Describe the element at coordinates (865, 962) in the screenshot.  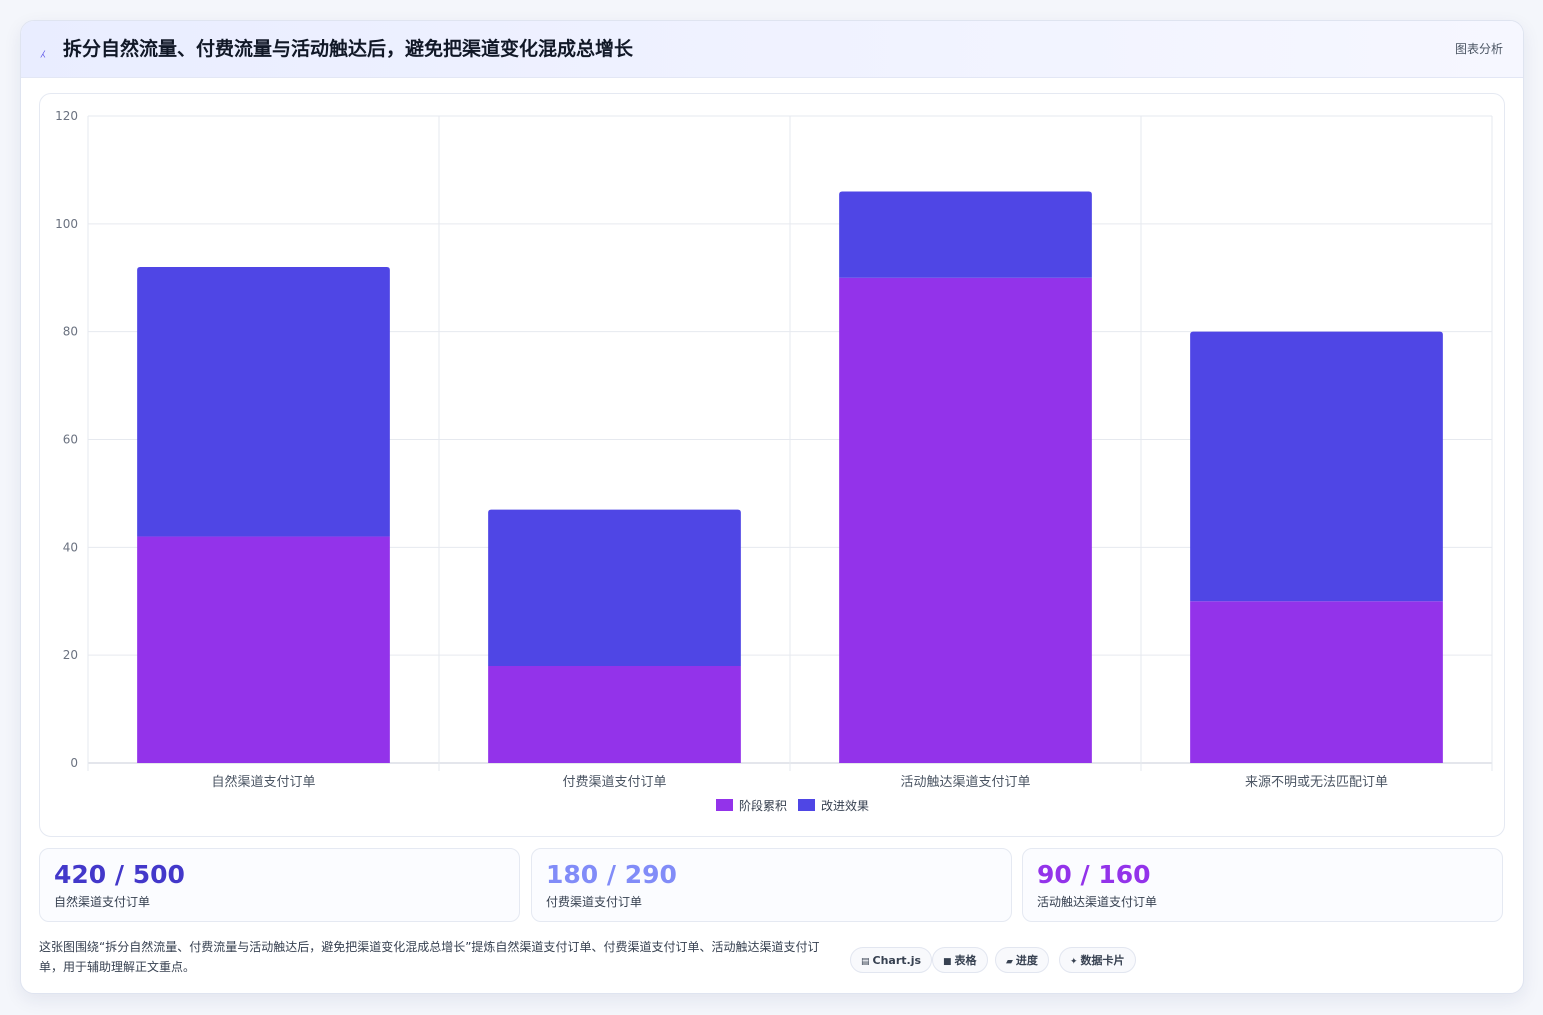
I see `chart-icon: ▤` at that location.